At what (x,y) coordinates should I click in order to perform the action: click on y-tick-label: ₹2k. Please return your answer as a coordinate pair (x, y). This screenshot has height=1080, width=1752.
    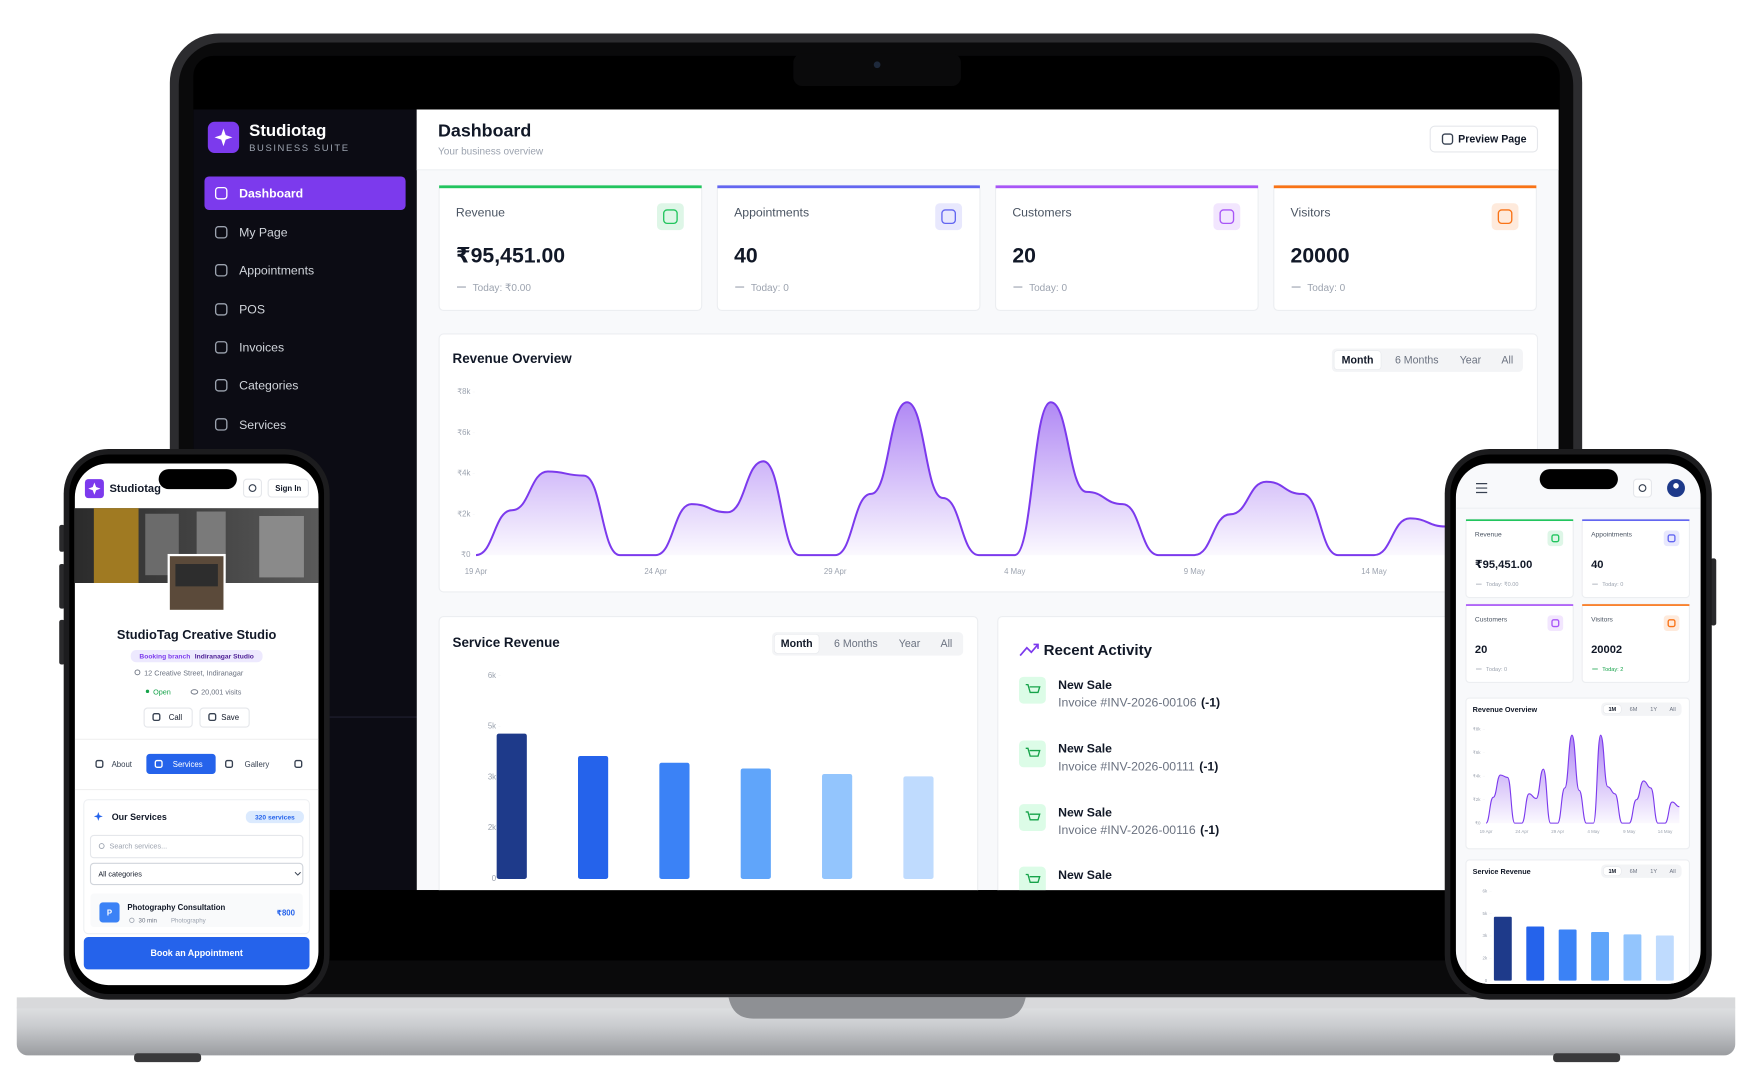
    Looking at the image, I should click on (463, 513).